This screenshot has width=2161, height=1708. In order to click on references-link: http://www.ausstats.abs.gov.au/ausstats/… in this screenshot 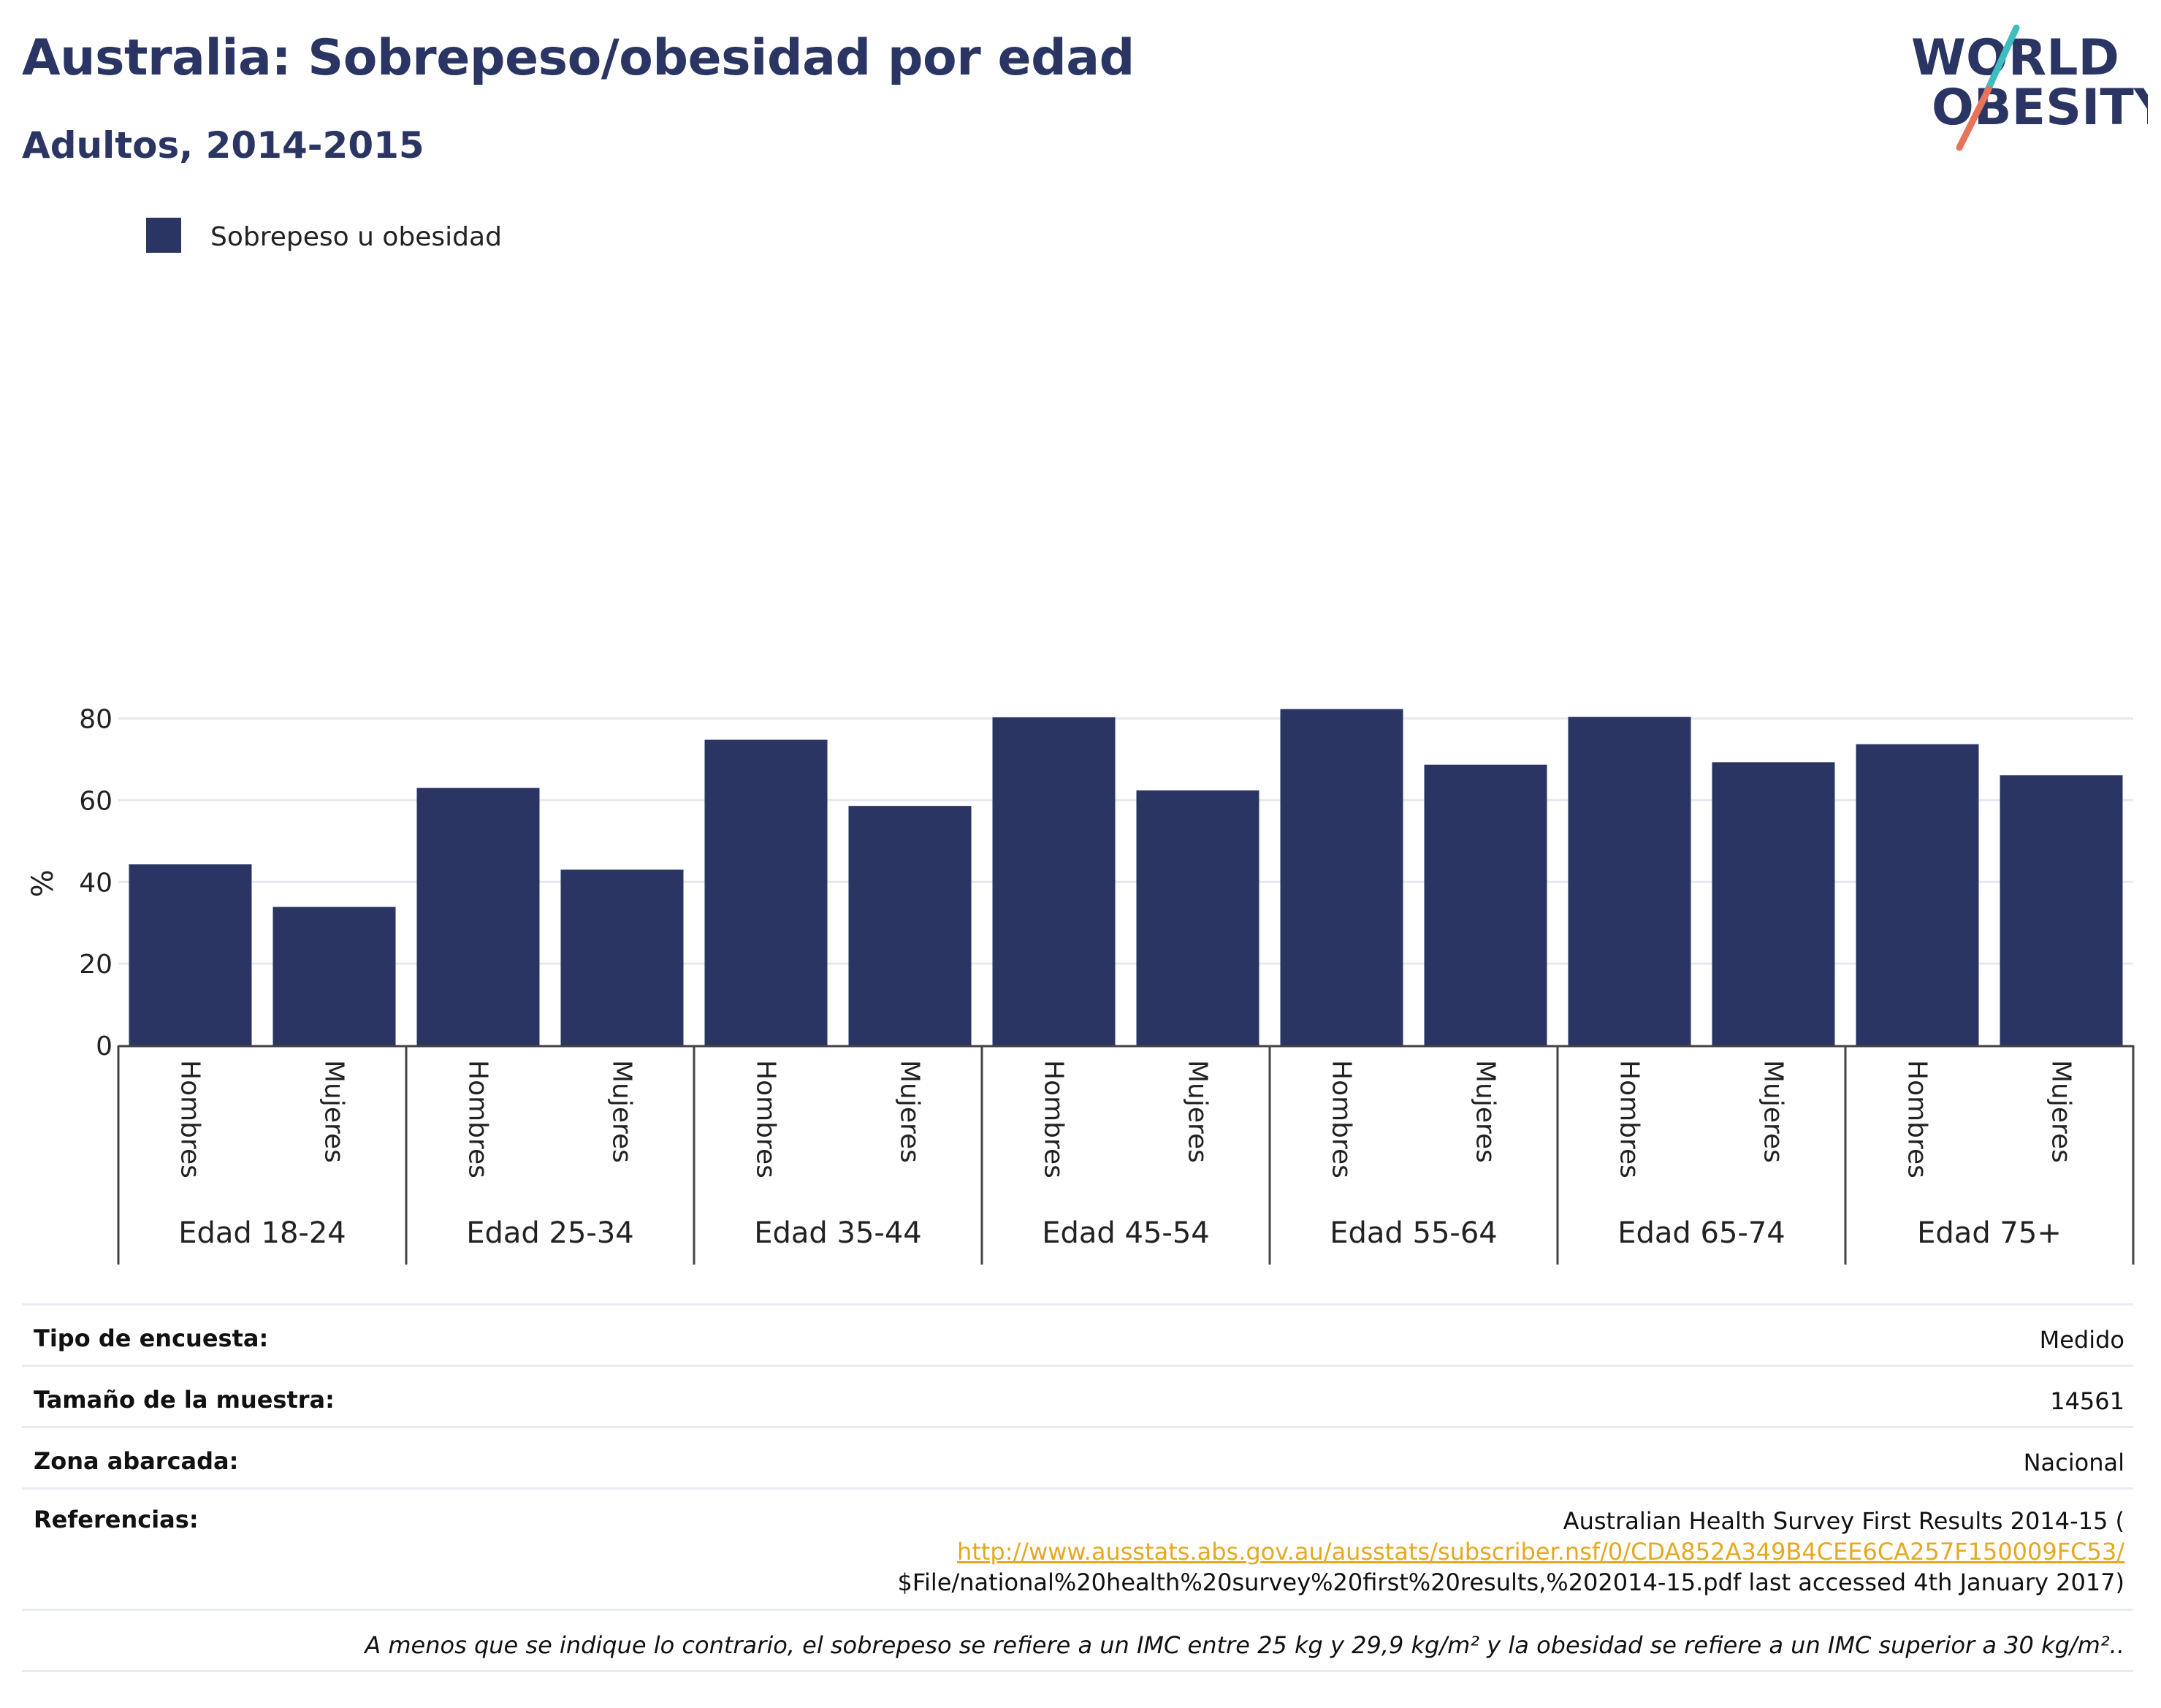, I will do `click(1540, 1552)`.